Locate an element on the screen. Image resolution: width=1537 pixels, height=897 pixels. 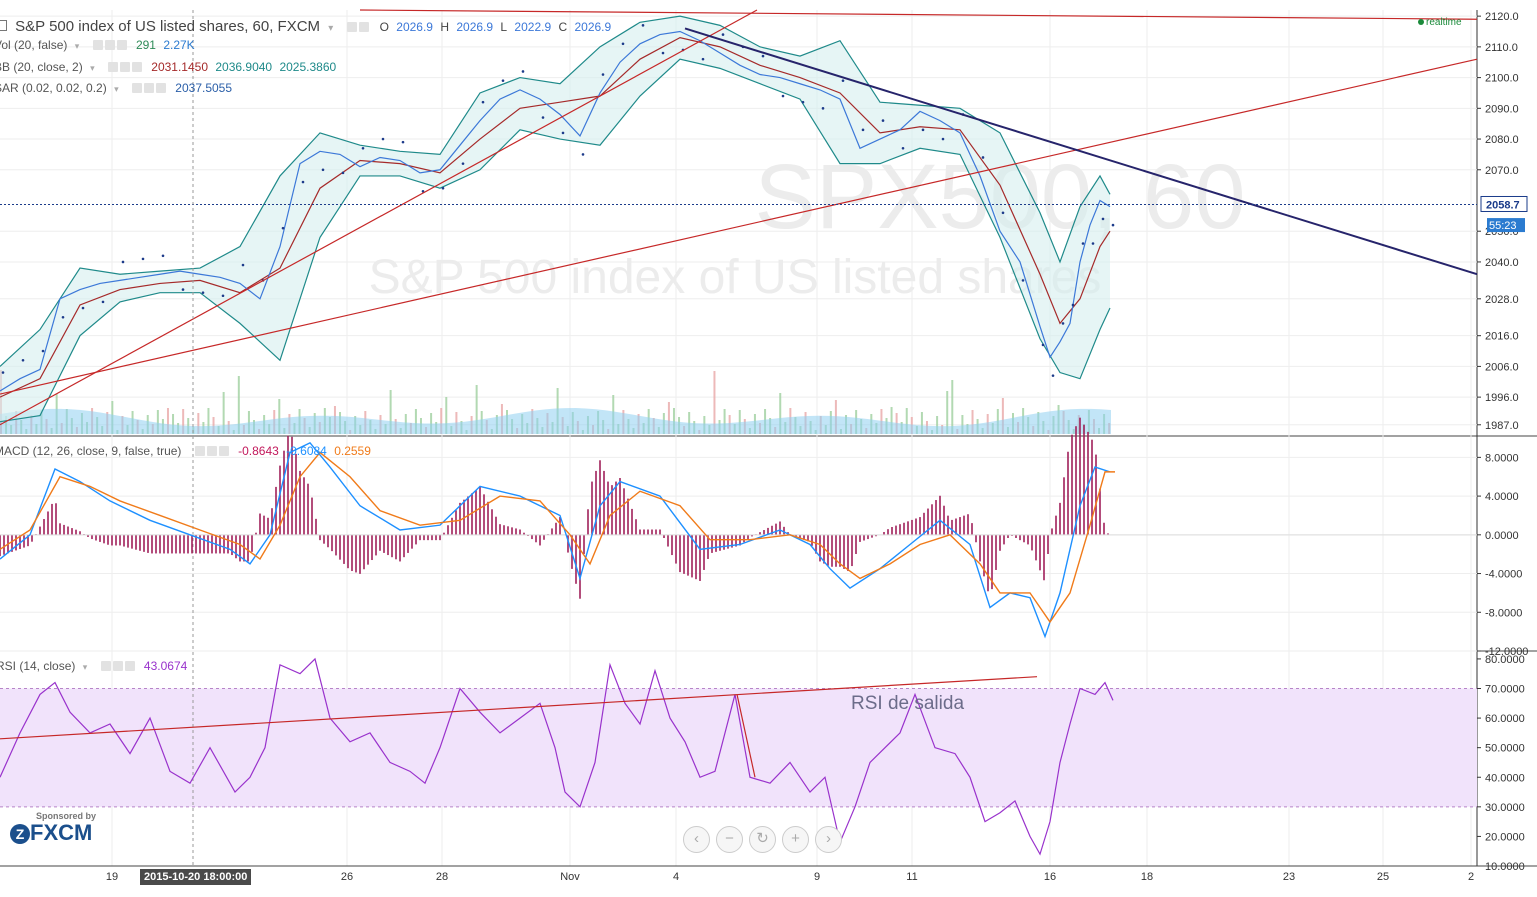
macd-signal-line is located at coordinates (557, 537).